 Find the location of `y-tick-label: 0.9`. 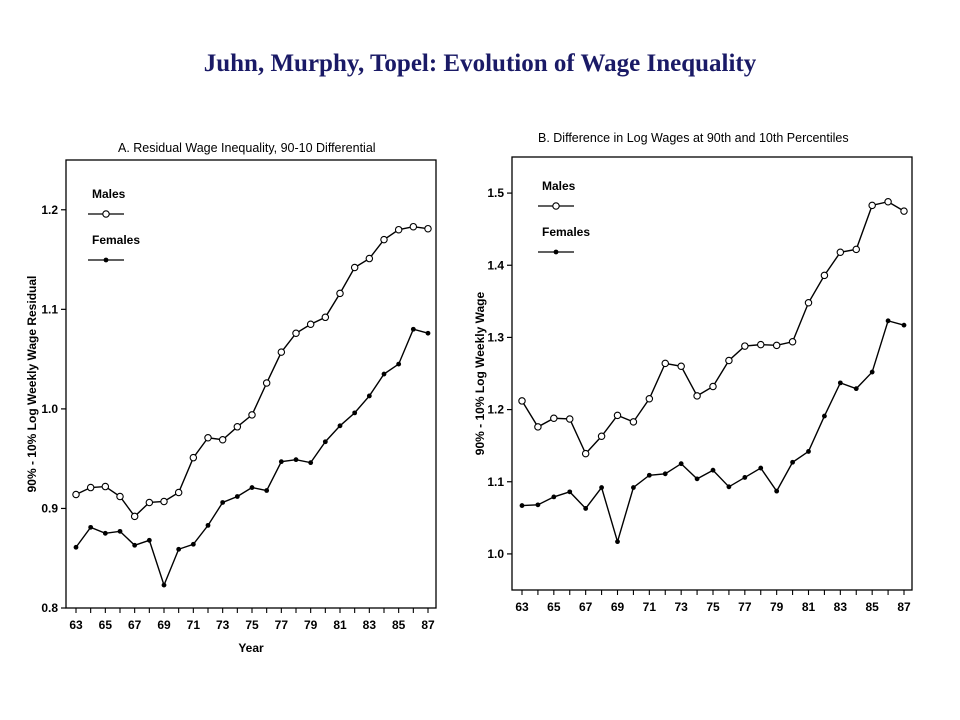

y-tick-label: 0.9 is located at coordinates (49, 508).